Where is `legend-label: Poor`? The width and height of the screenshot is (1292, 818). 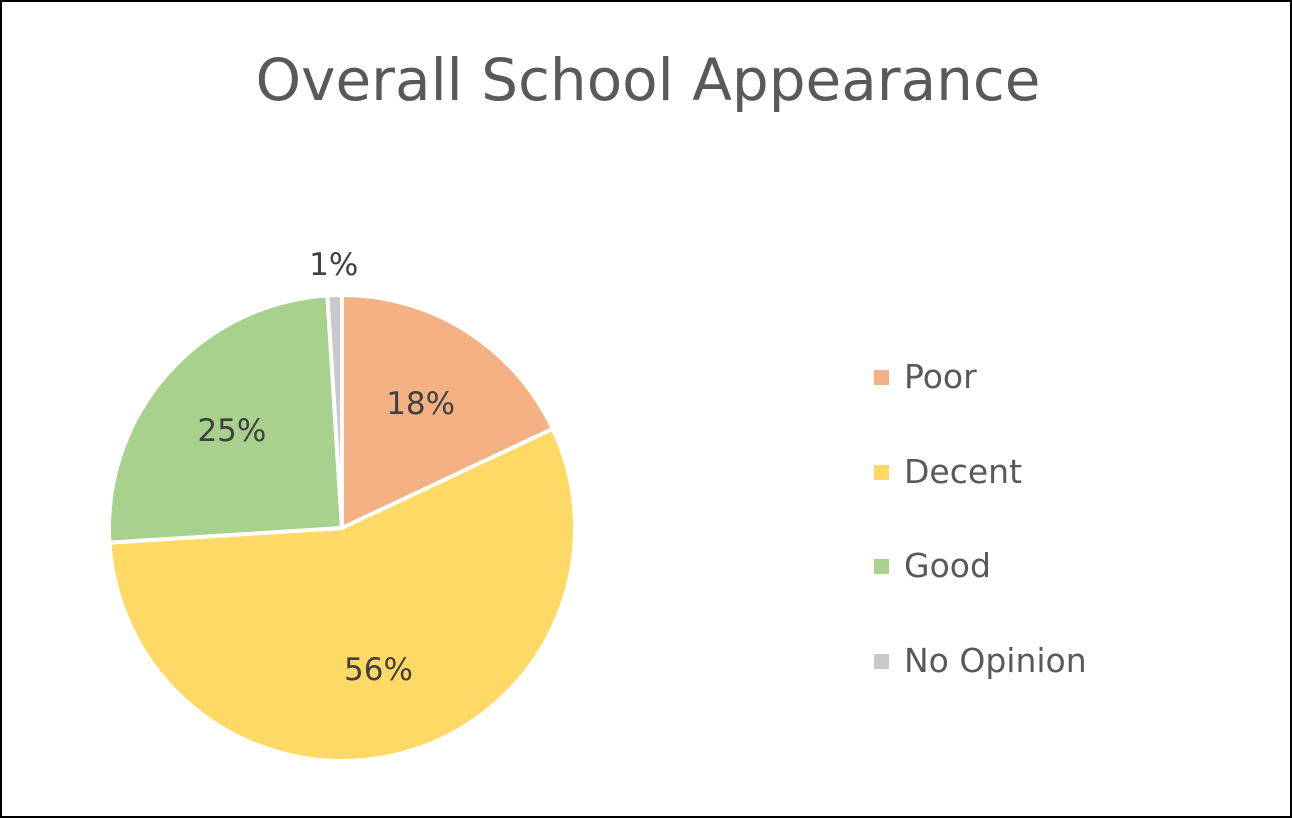 legend-label: Poor is located at coordinates (940, 376).